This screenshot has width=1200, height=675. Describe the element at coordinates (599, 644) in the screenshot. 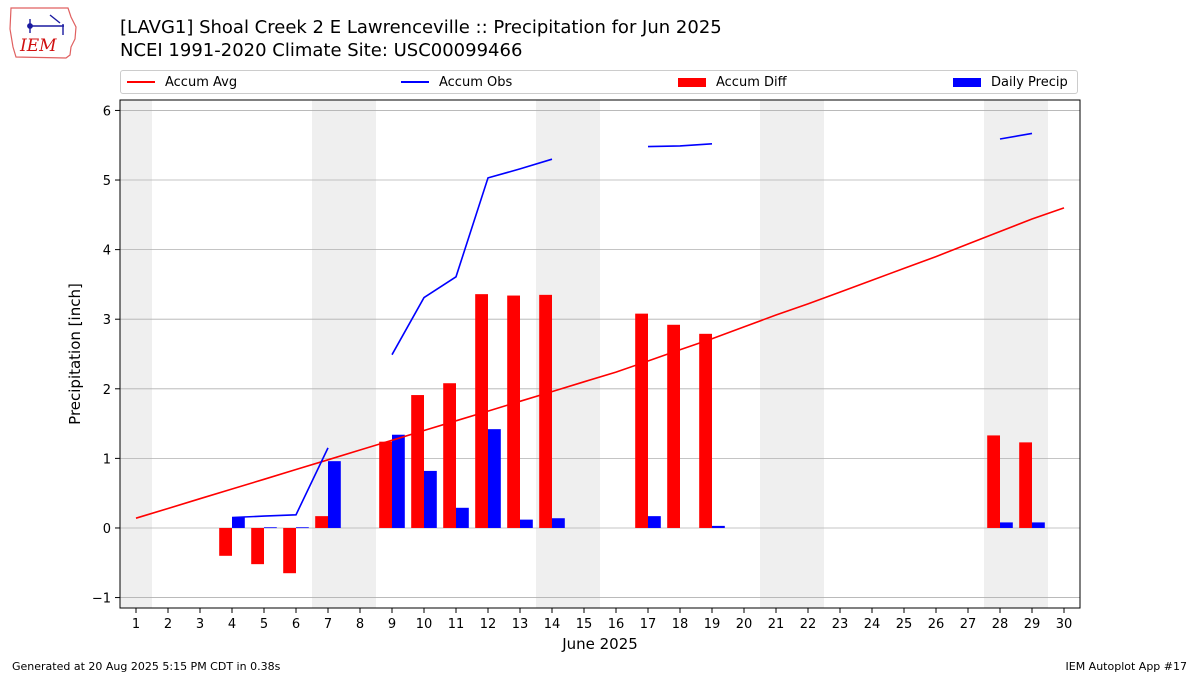

I see `x-axis-label: June 2025` at that location.